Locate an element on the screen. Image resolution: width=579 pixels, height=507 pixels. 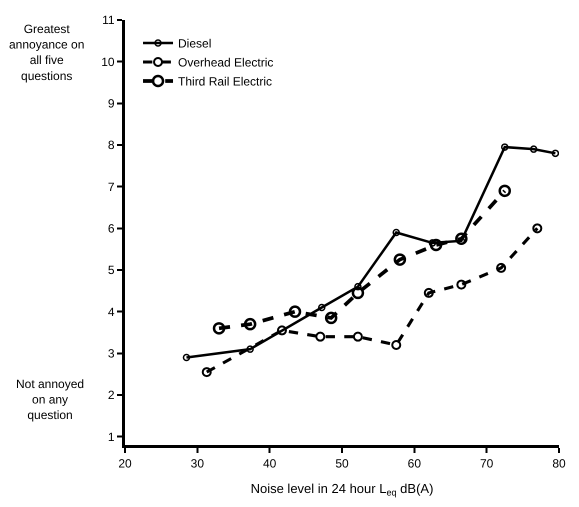
legend-label: Diesel is located at coordinates (195, 43).